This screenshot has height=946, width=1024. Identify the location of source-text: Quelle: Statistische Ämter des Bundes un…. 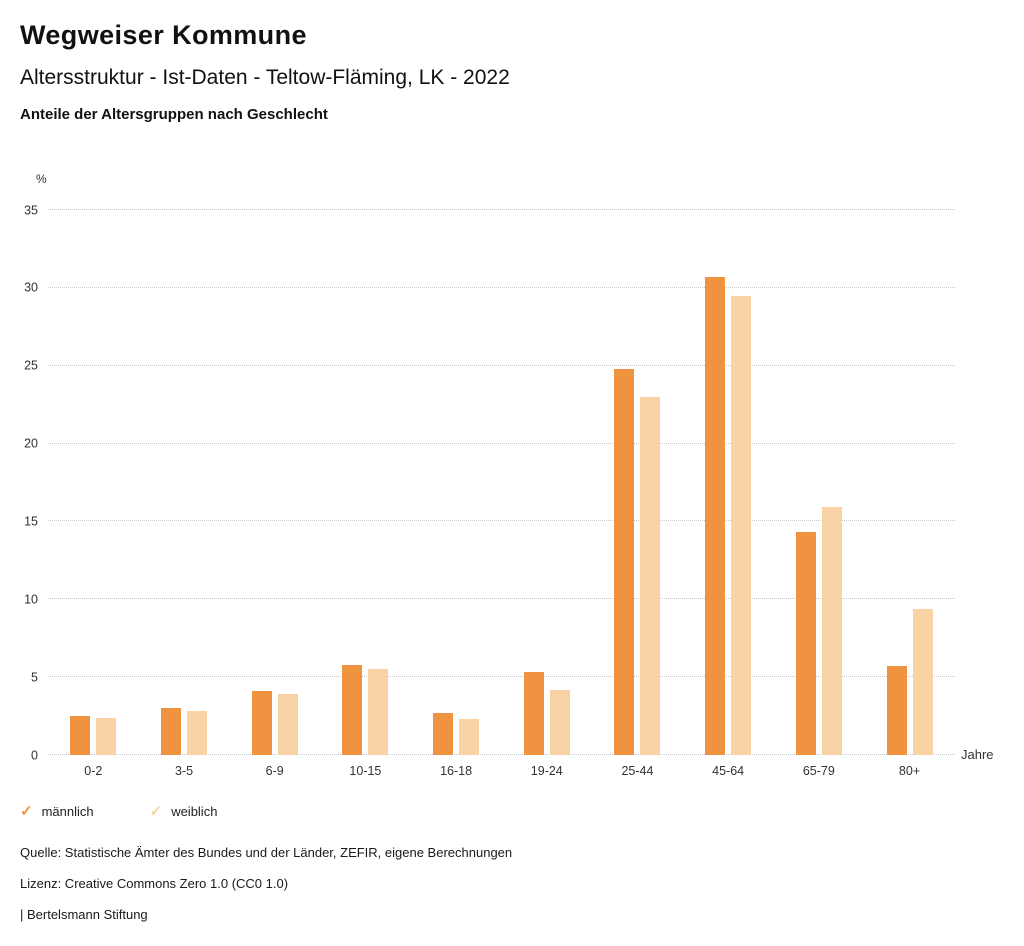
(266, 852).